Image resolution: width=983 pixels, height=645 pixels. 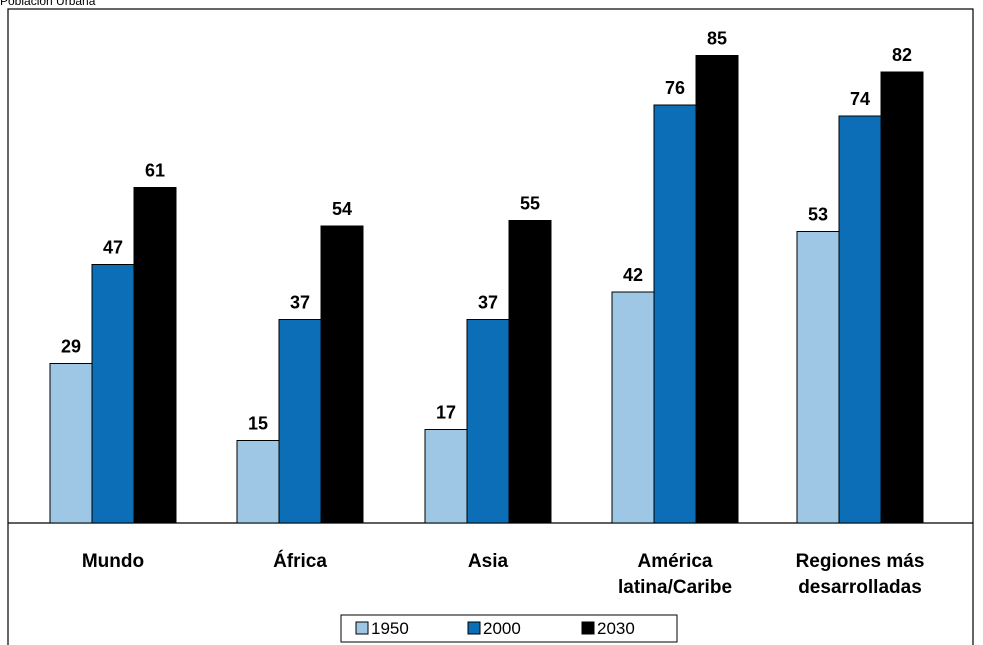 I want to click on value-label-1950-2: 17, so click(x=446, y=413).